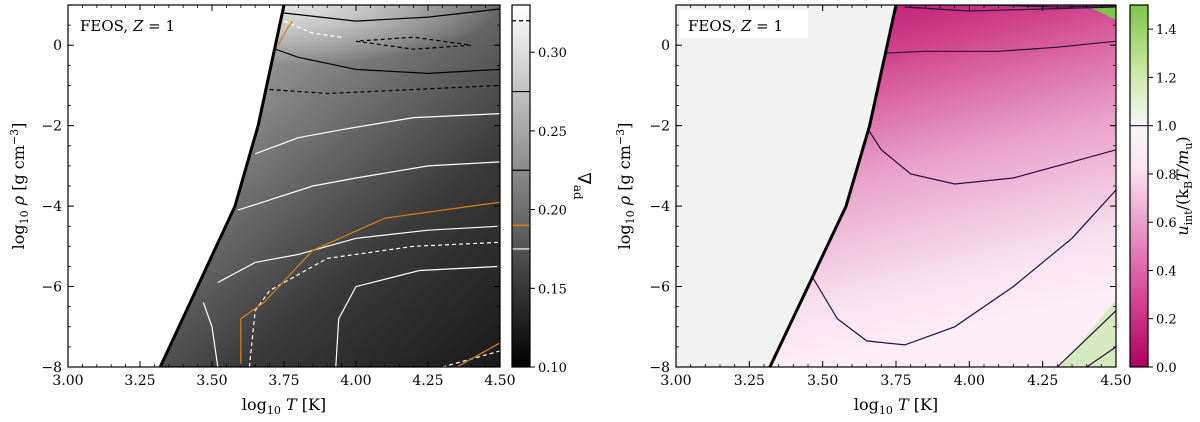 The width and height of the screenshot is (1200, 422). Describe the element at coordinates (969, 381) in the screenshot. I see `right-x-tick-label: 4.00` at that location.